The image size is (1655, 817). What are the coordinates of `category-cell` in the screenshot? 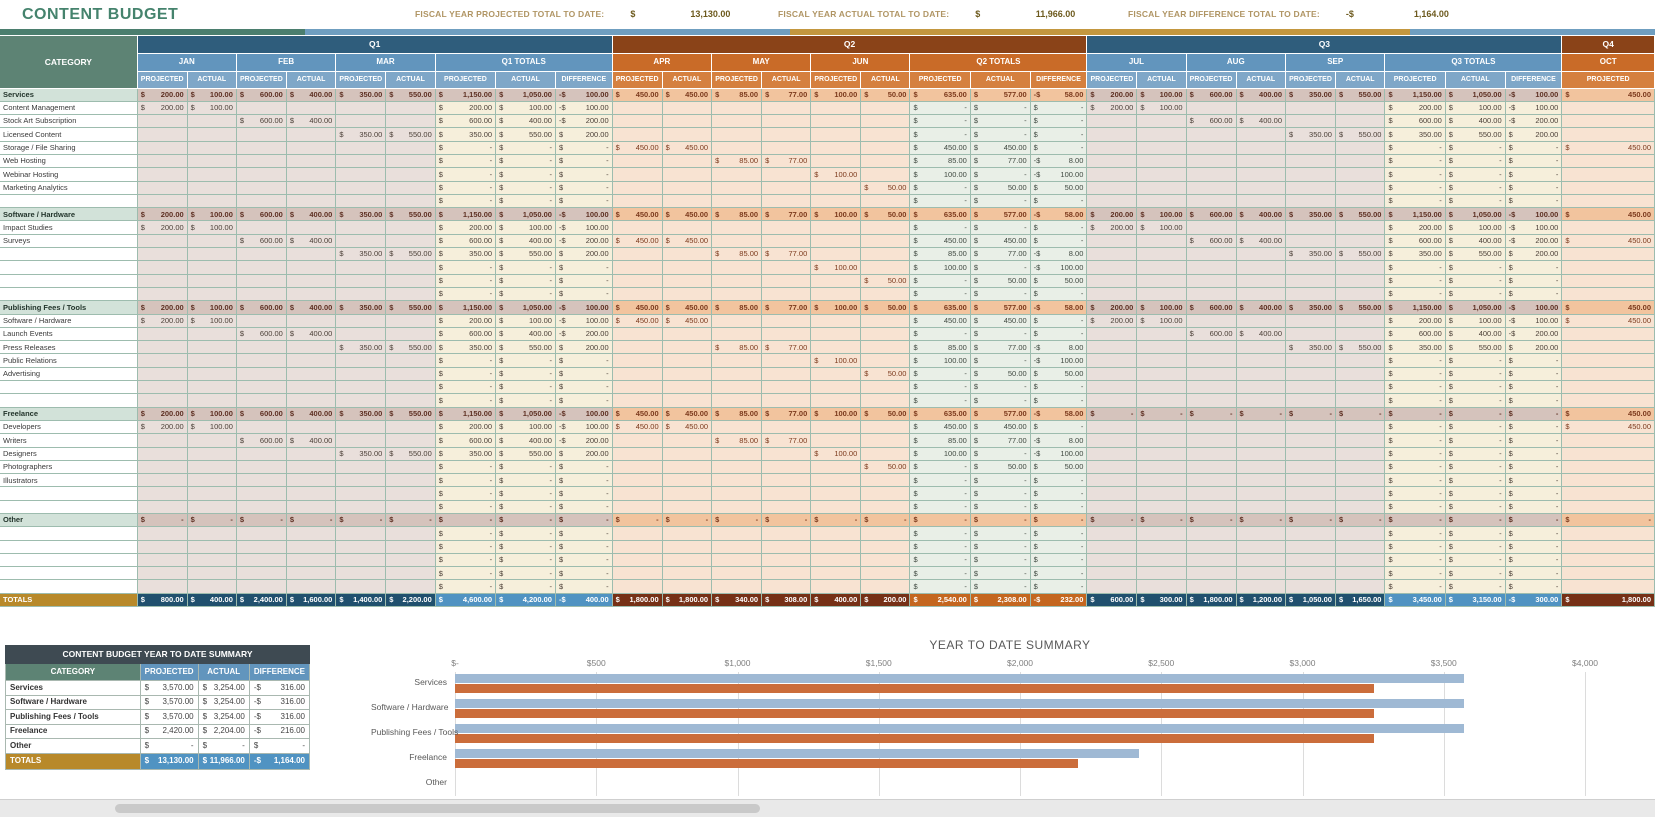 It's located at (69, 507).